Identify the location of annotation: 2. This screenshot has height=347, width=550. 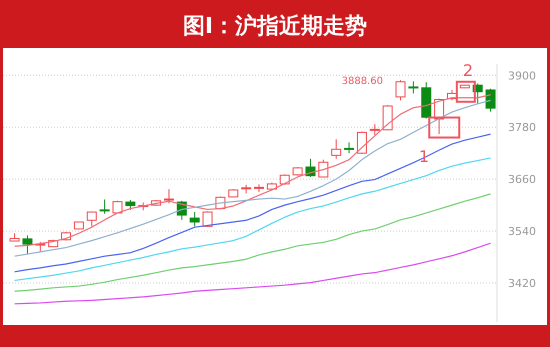
(468, 70).